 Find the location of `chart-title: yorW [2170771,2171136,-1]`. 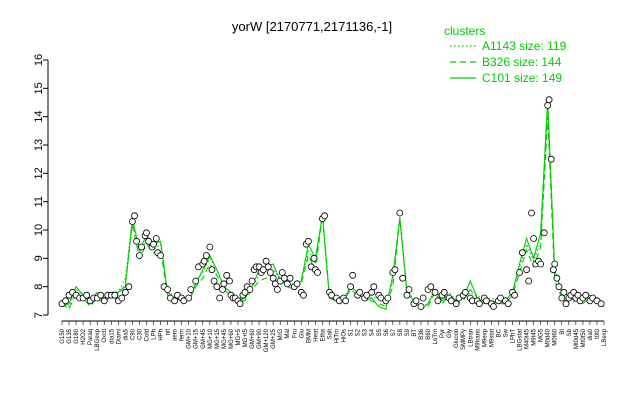

chart-title: yorW [2170771,2171136,-1] is located at coordinates (312, 26).